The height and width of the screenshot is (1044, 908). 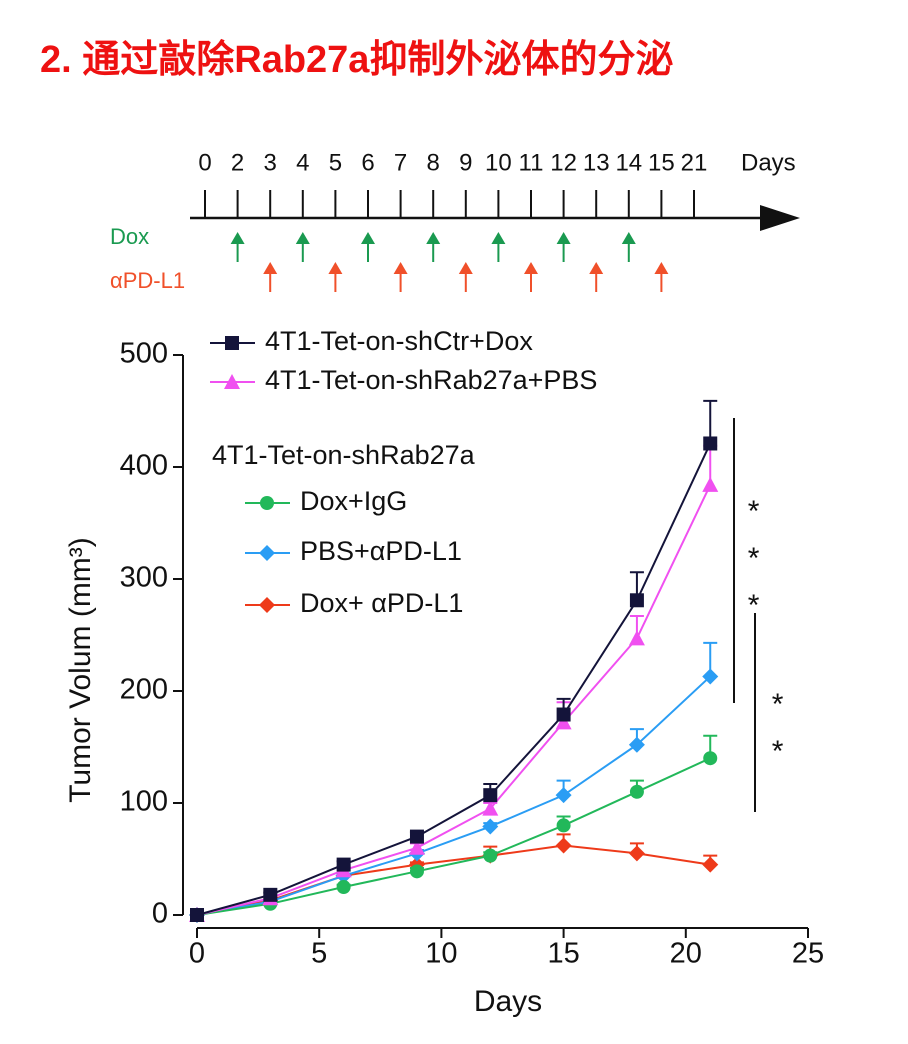 What do you see at coordinates (147, 280) in the screenshot?
I see `pd-label: αPD-L1` at bounding box center [147, 280].